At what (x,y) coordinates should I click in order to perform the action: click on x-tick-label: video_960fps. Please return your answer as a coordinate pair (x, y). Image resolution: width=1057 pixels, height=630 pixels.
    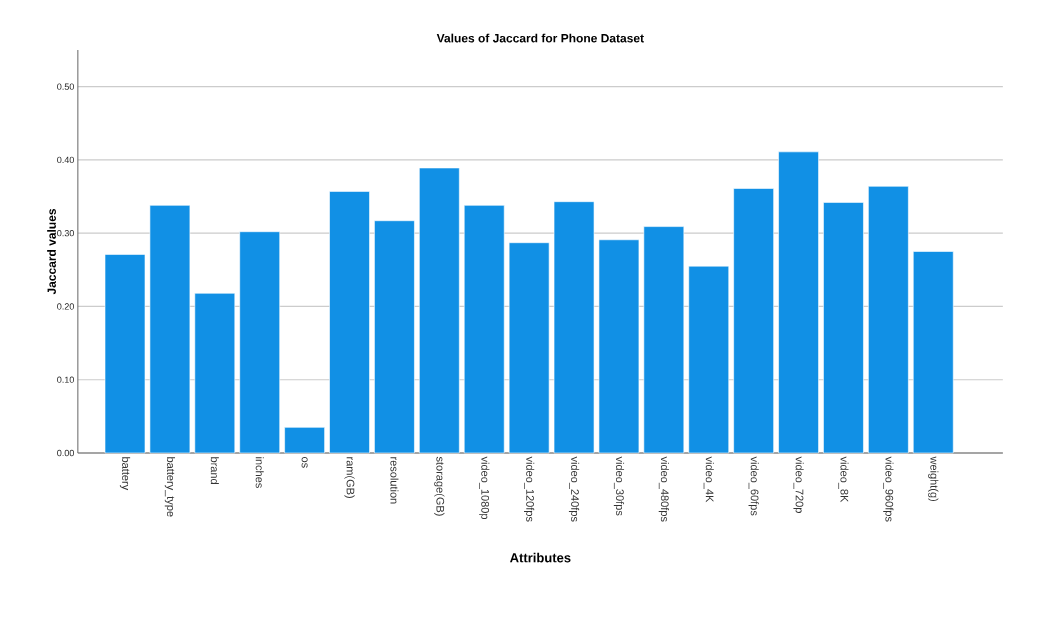
    Looking at the image, I should click on (888, 489).